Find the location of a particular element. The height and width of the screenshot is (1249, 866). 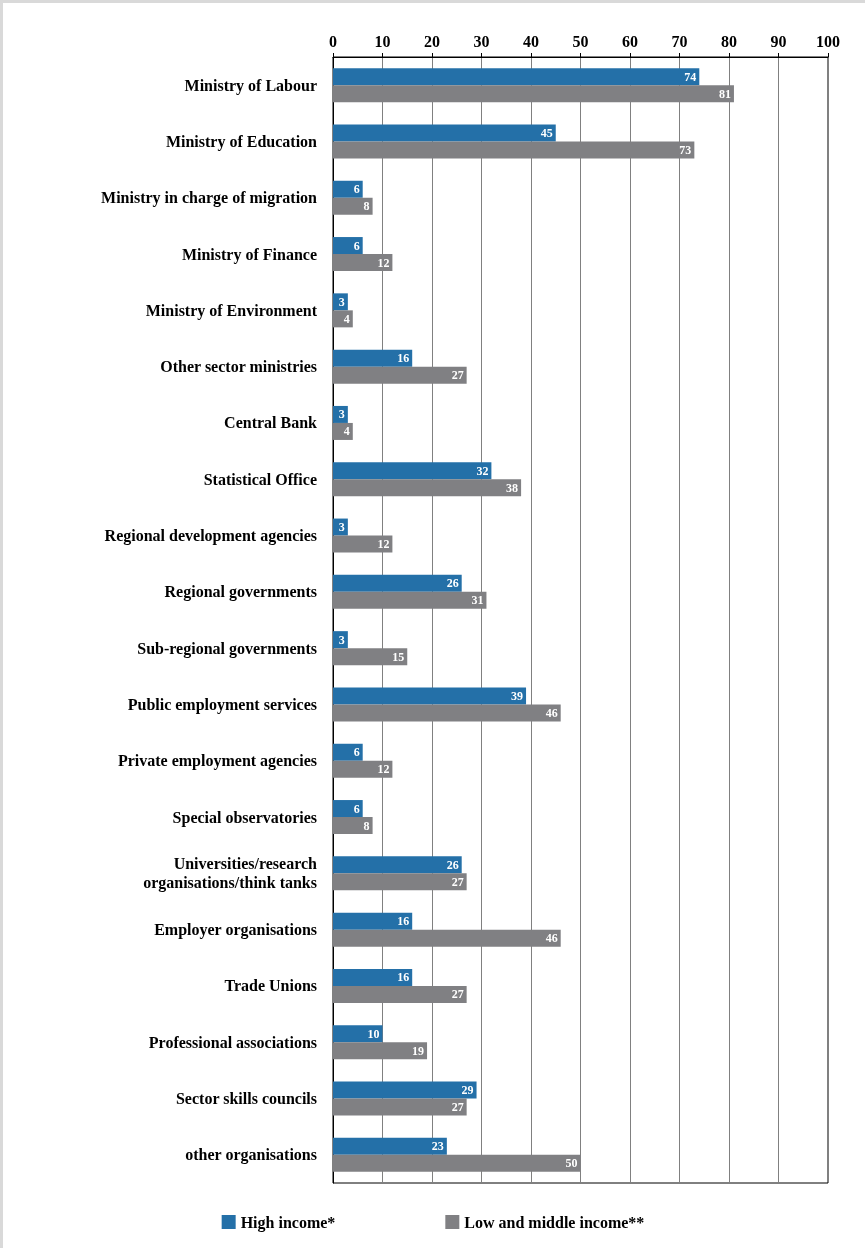

x-tick-label: 70 is located at coordinates (679, 41).